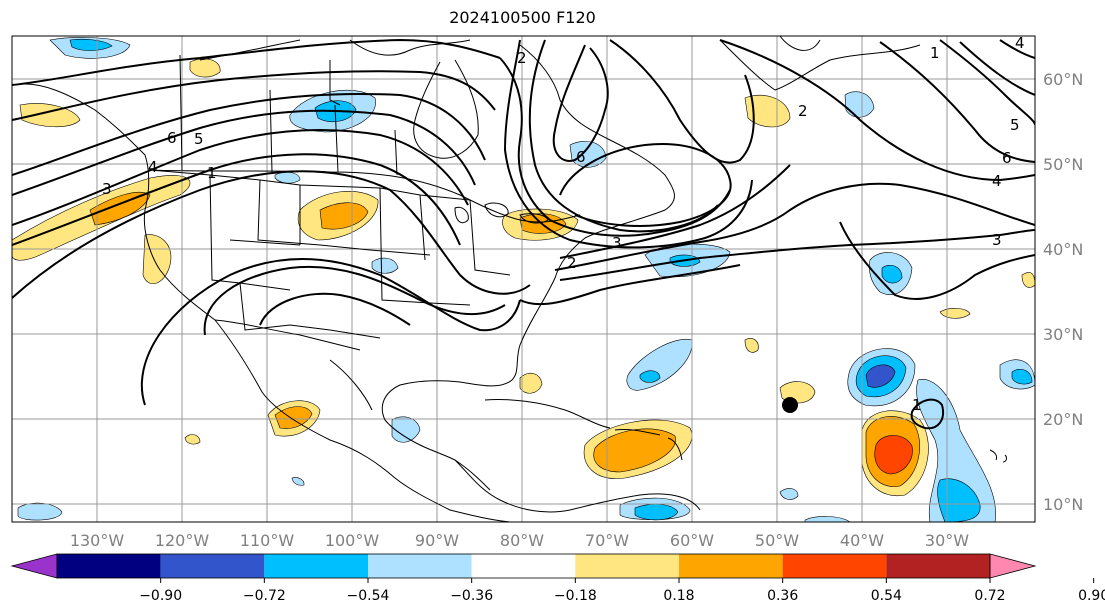 Image resolution: width=1105 pixels, height=615 pixels. I want to click on negative-anomaly-northwest-core, so click(91, 44).